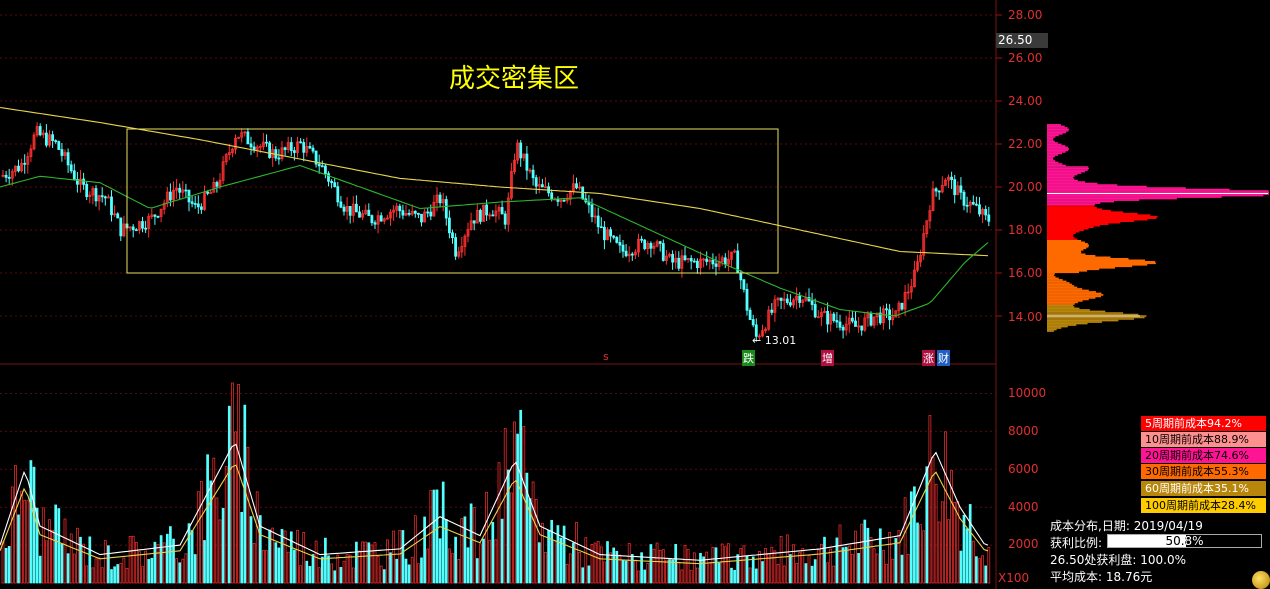  I want to click on profit-ratio-fill, so click(1147, 541).